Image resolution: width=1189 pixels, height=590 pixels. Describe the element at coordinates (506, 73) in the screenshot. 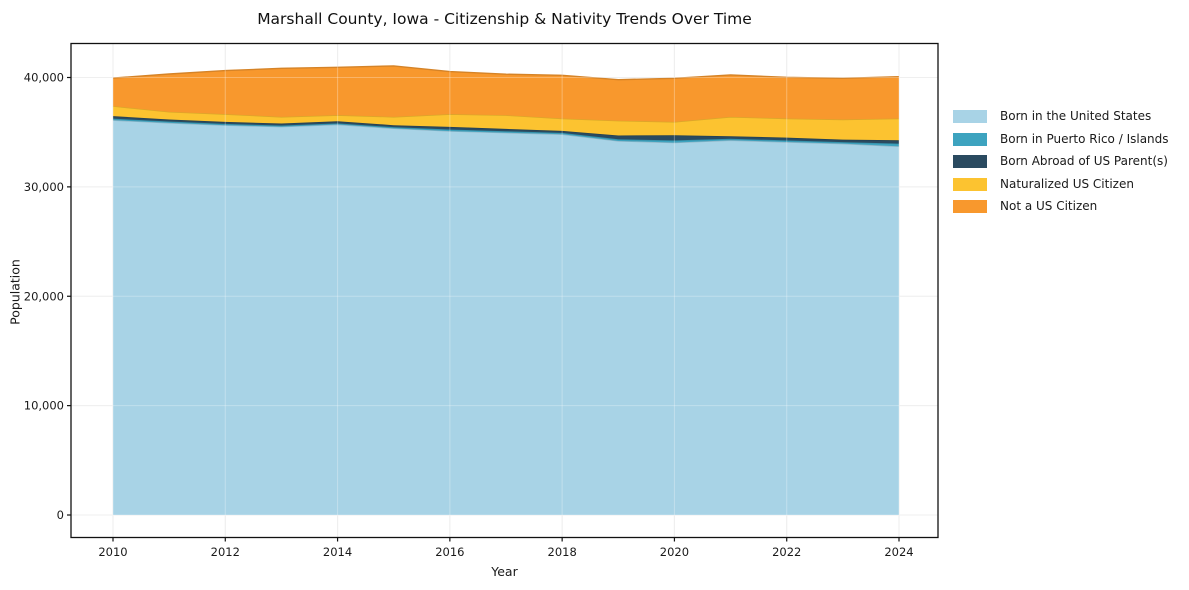

I see `area-edge` at that location.